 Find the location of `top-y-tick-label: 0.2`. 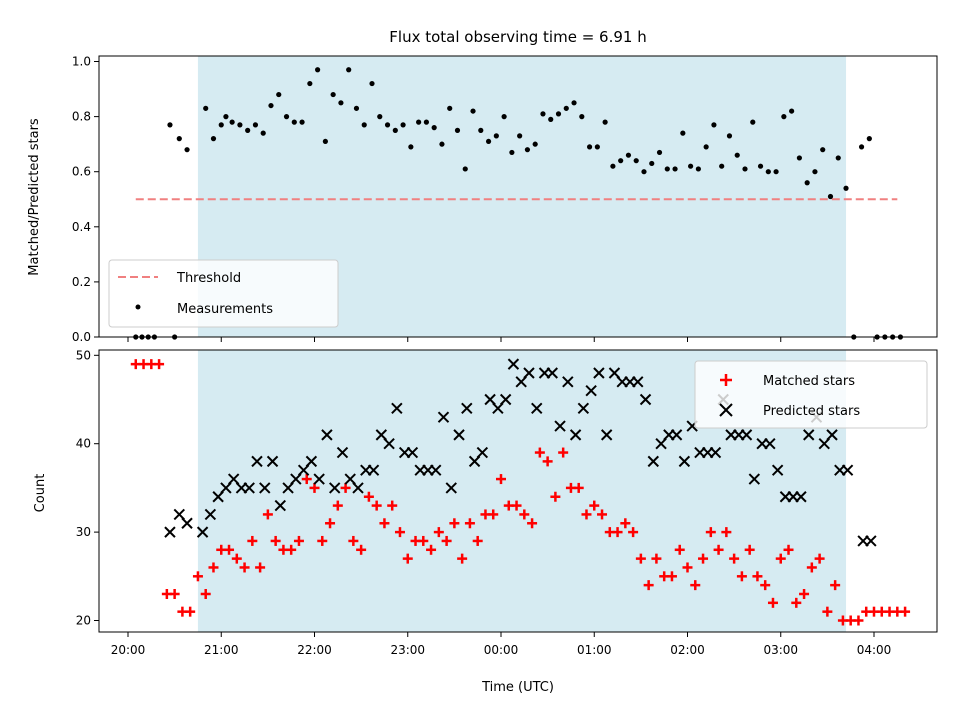

top-y-tick-label: 0.2 is located at coordinates (81, 282).